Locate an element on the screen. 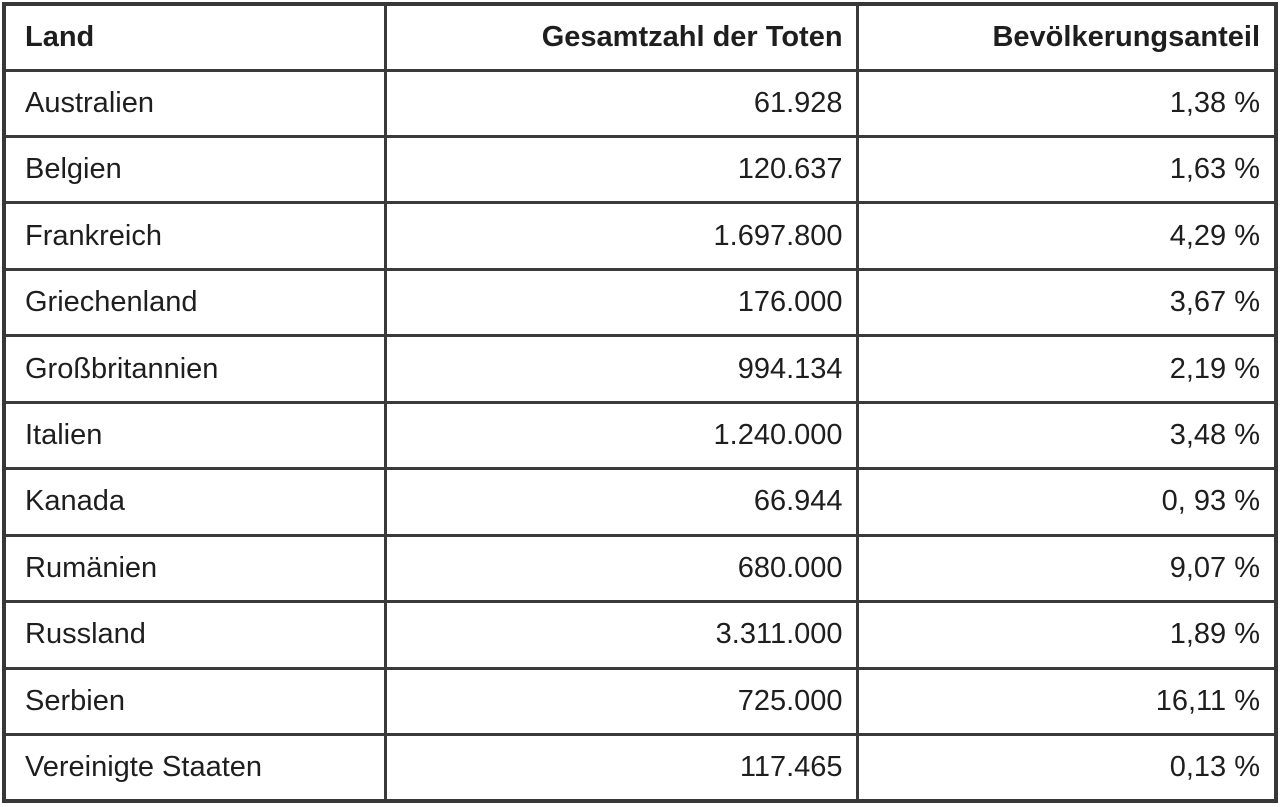 This screenshot has width=1280, height=807. cell-country: Belgien is located at coordinates (195, 169).